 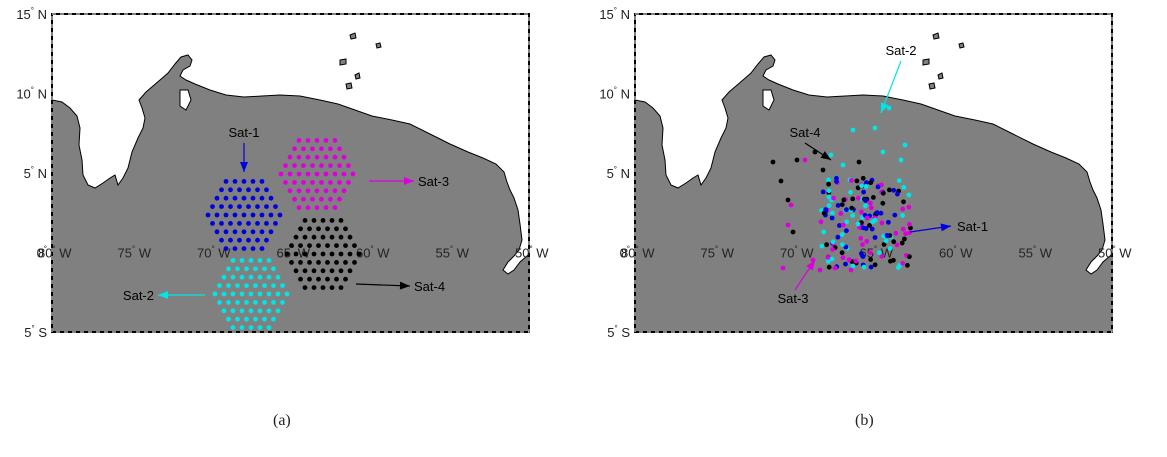 I want to click on lon-tick-label: 70° W, so click(x=214, y=253).